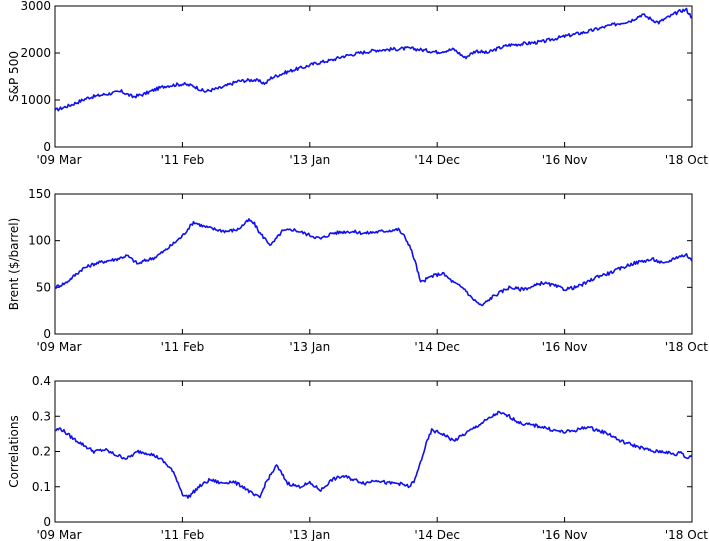 Image resolution: width=709 pixels, height=541 pixels. Describe the element at coordinates (41, 487) in the screenshot. I see `y-tick-label: 0.1` at that location.